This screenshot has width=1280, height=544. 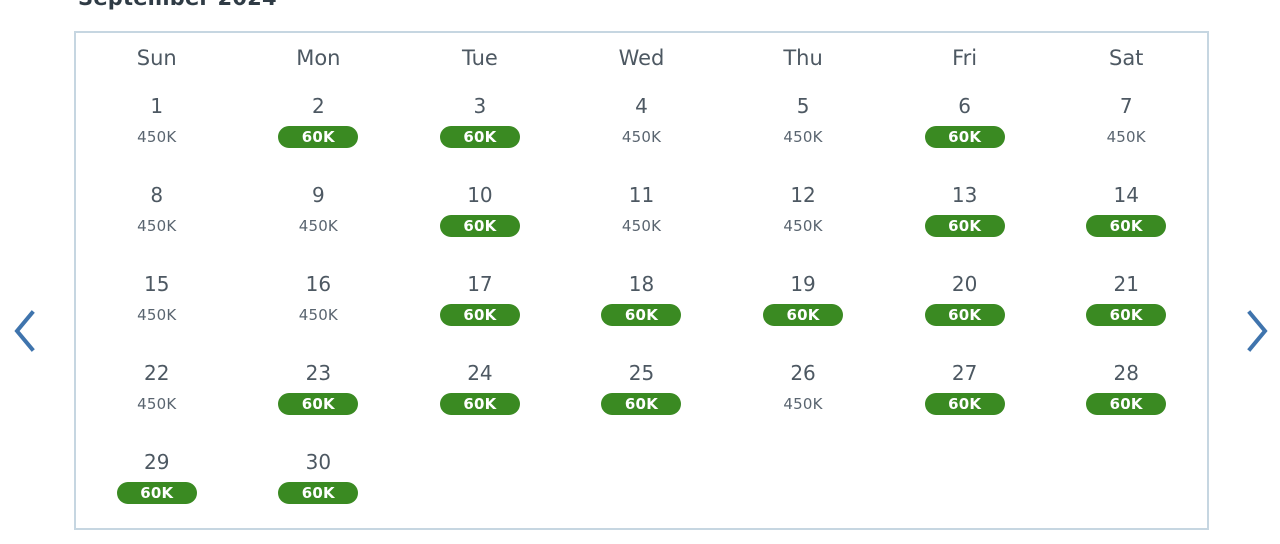 What do you see at coordinates (964, 195) in the screenshot?
I see `day-number: 13` at bounding box center [964, 195].